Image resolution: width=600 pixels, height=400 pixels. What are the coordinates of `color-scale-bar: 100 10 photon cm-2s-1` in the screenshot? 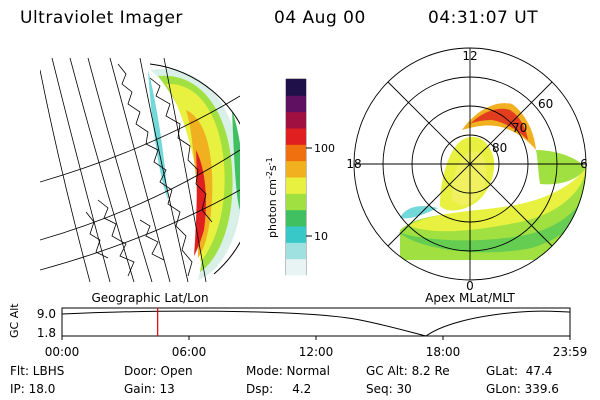 It's located at (300, 177).